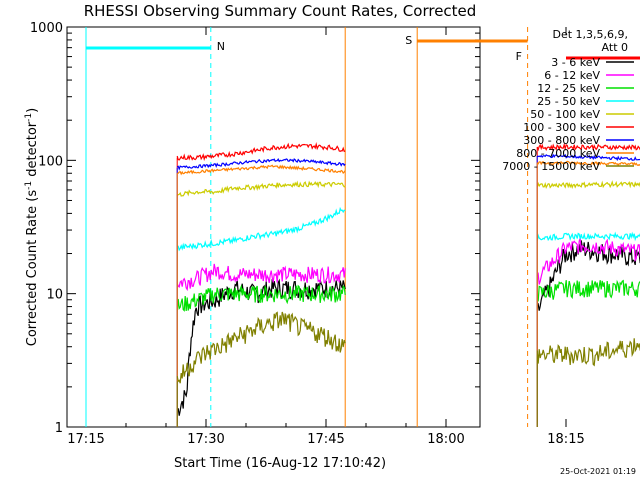 Image resolution: width=640 pixels, height=480 pixels. I want to click on y-tick-label: 10, so click(54, 295).